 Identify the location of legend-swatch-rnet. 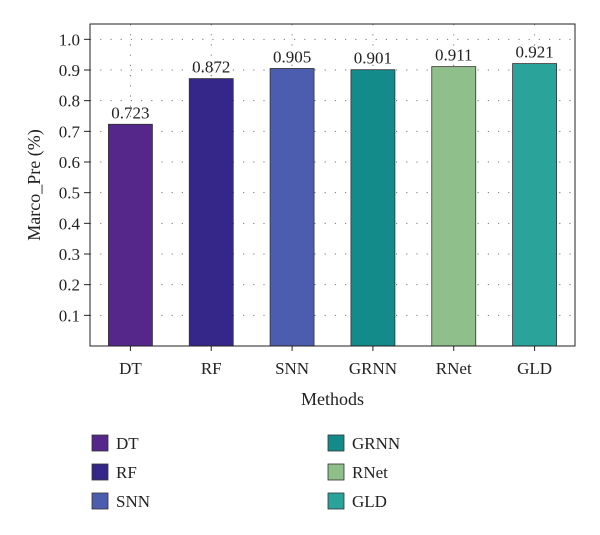
(336, 472).